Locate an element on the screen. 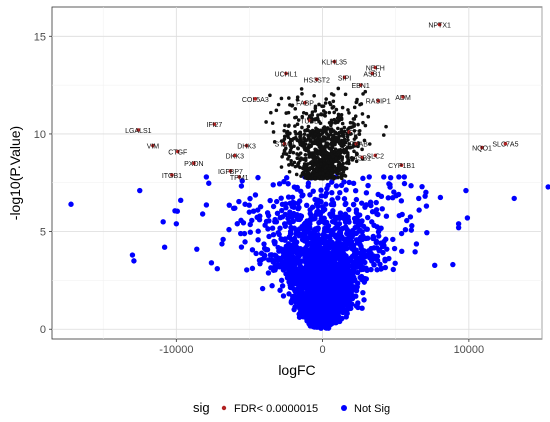  y-tick-label: 10 is located at coordinates (40, 135).